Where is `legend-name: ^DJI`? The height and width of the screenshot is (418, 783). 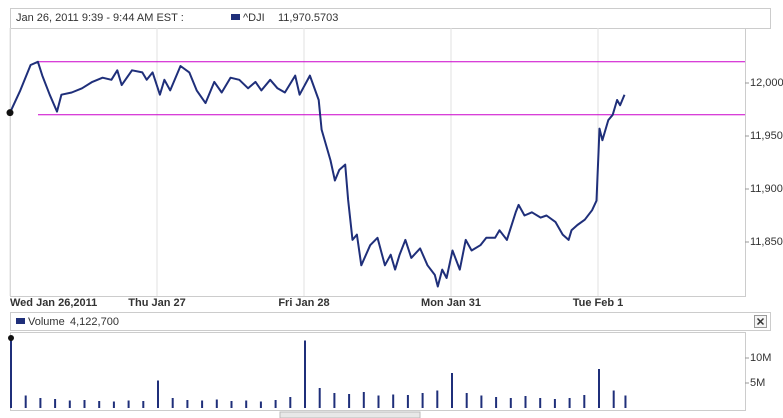
legend-name: ^DJI is located at coordinates (254, 18).